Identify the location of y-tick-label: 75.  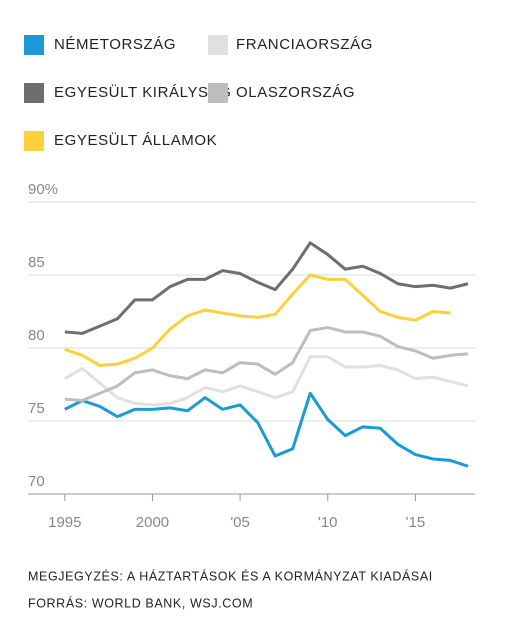
(36, 408).